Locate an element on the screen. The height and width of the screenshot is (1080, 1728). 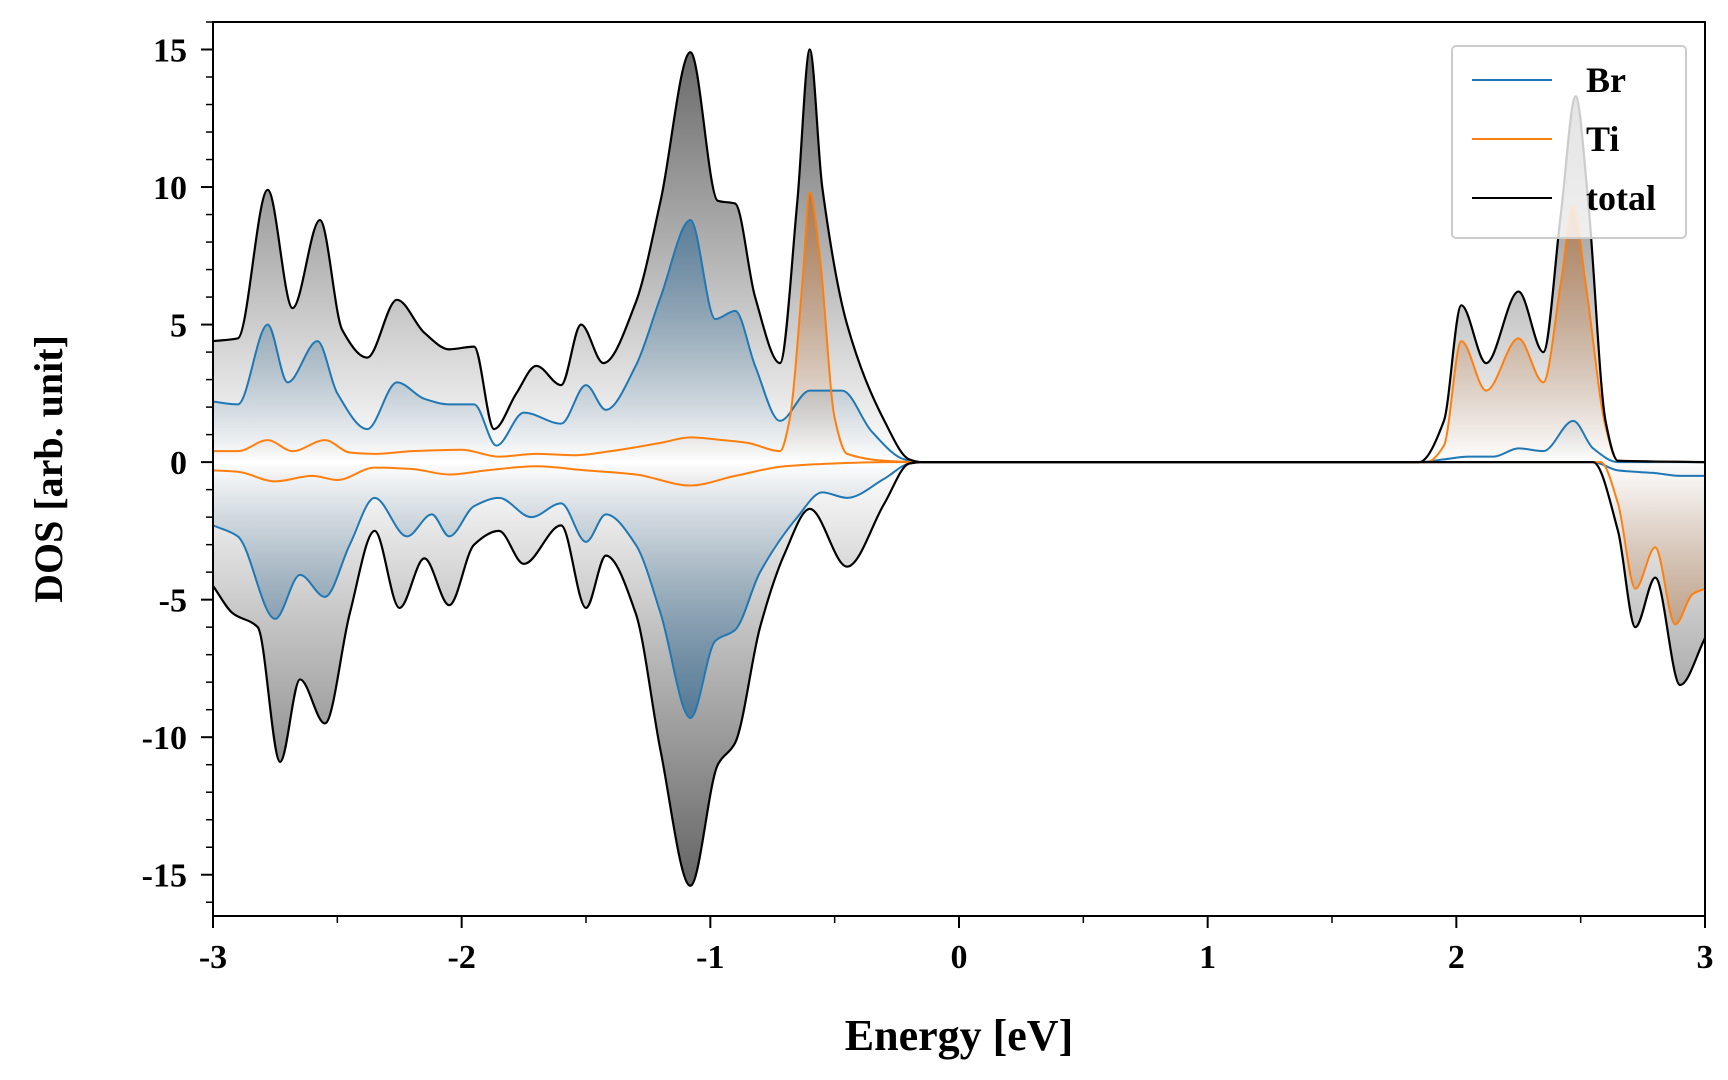
y-tick-label: 0 is located at coordinates (178, 463).